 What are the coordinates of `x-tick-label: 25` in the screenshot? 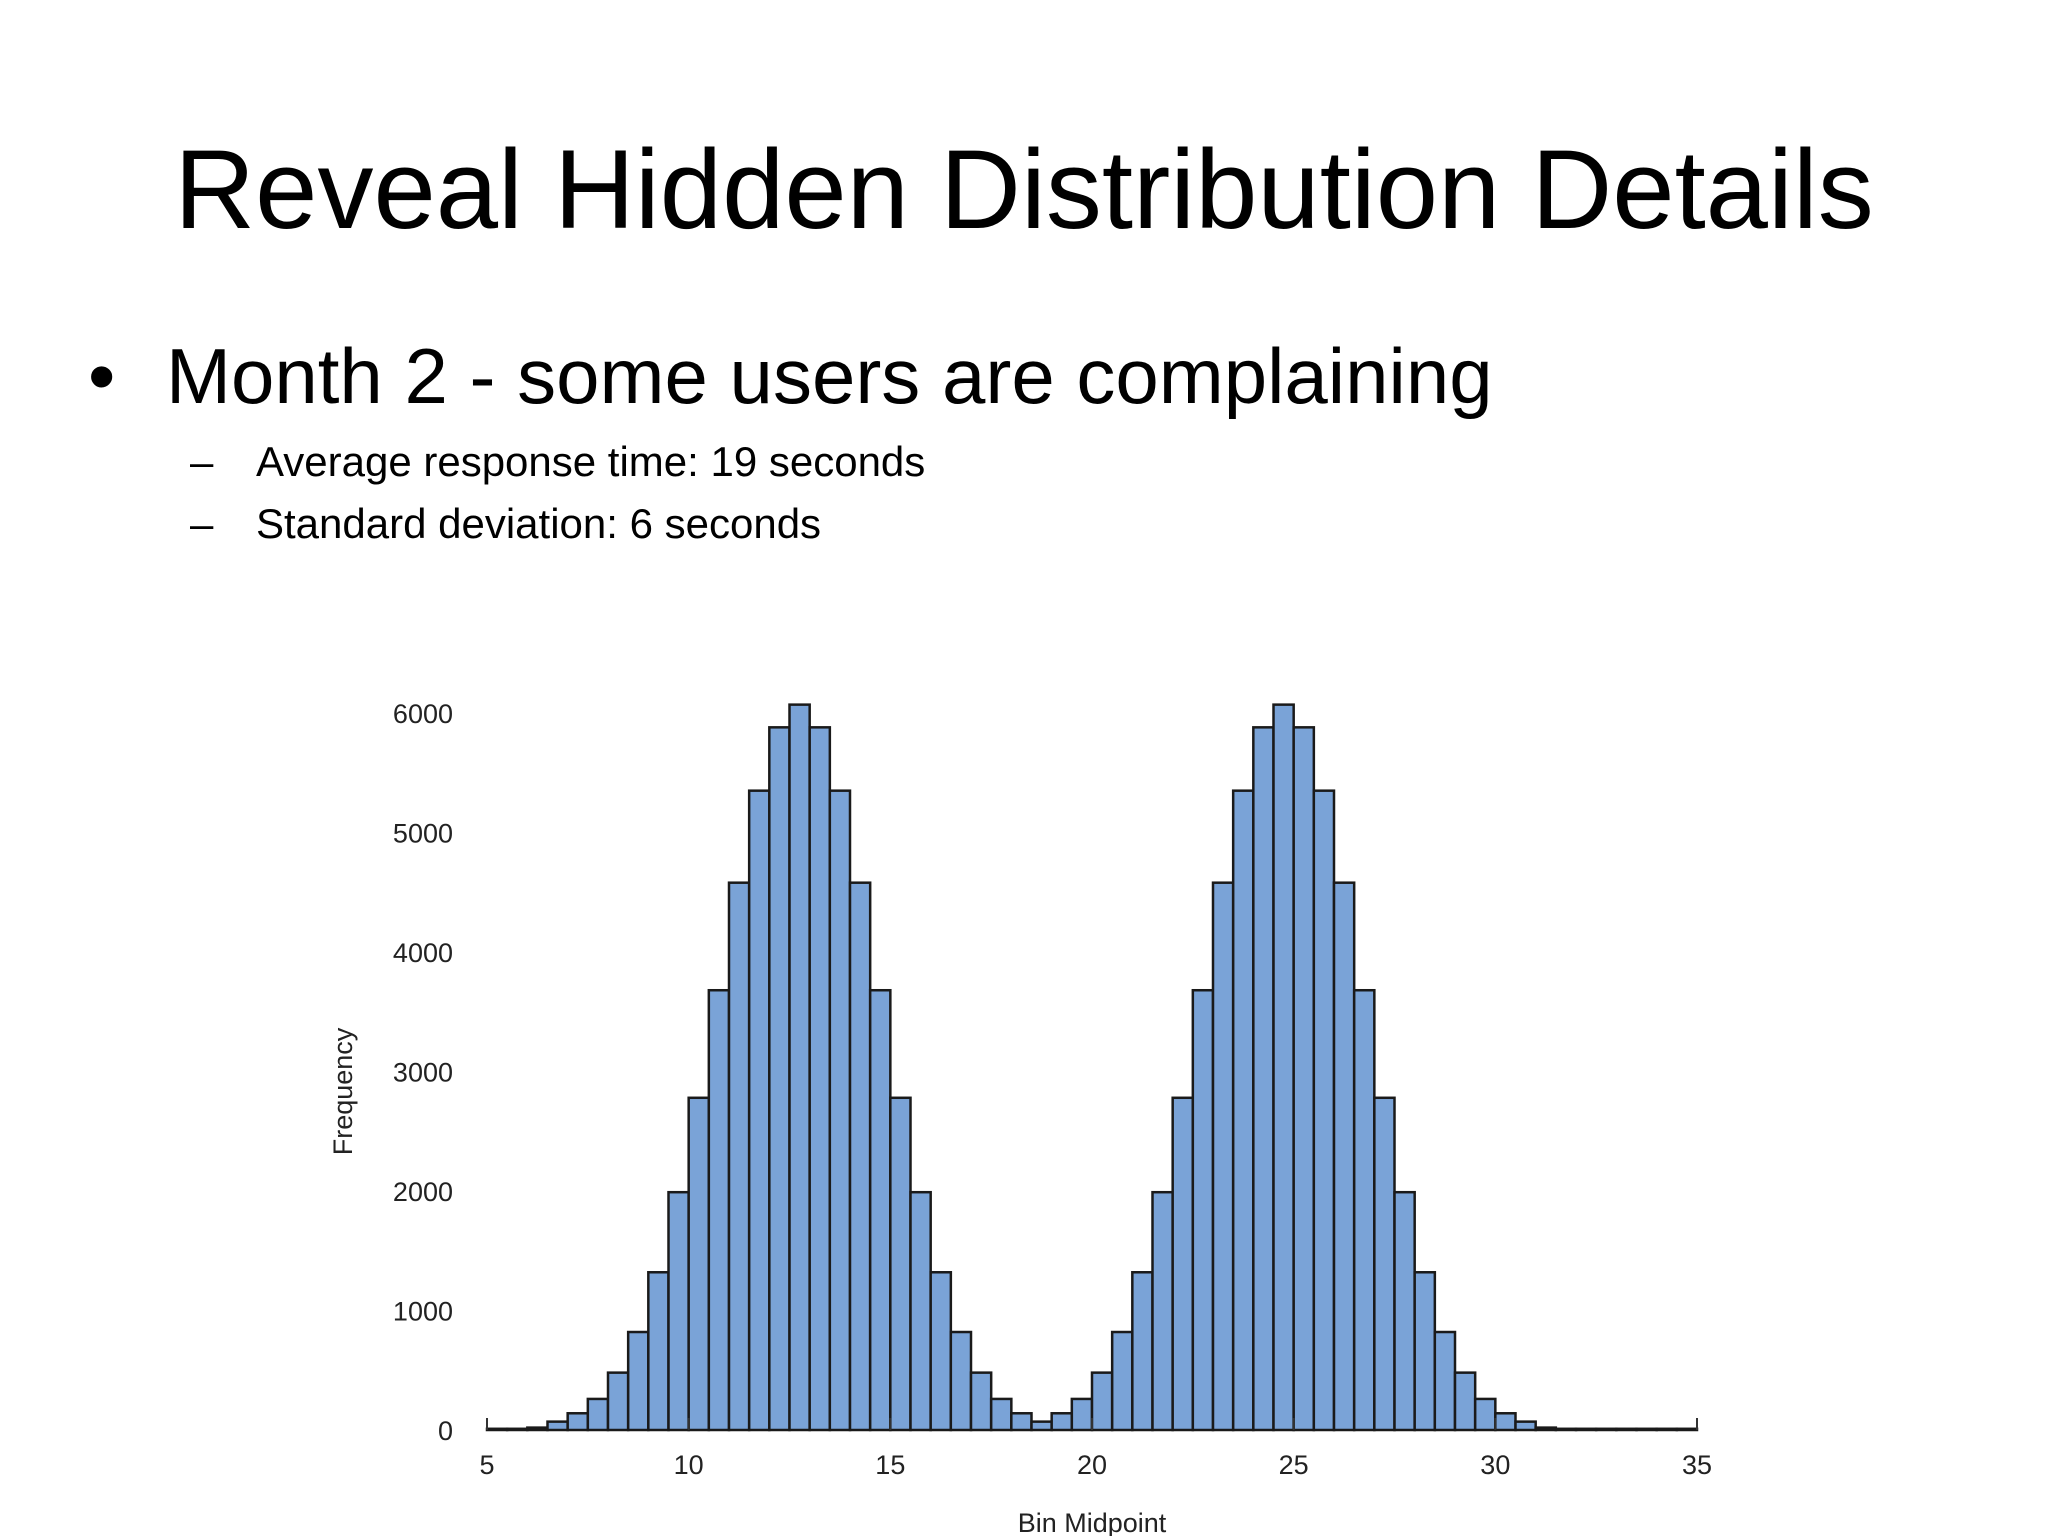 It's located at (1294, 1465).